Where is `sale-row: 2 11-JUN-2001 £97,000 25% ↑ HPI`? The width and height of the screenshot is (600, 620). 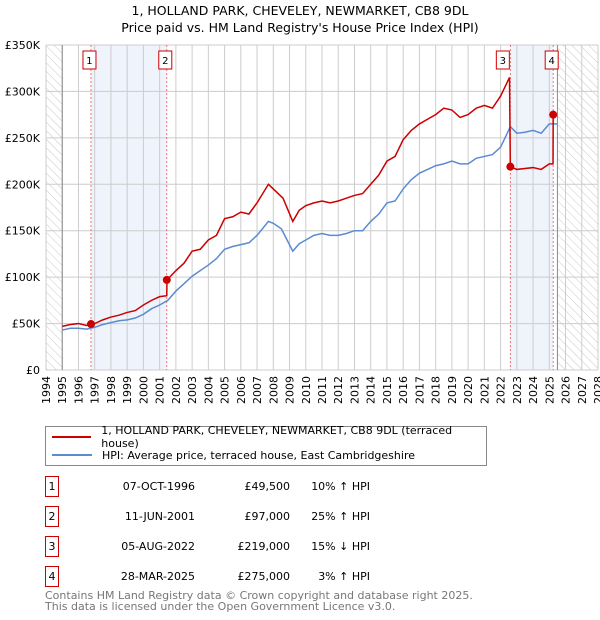 sale-row: 2 11-JUN-2001 £97,000 25% ↑ HPI is located at coordinates (245, 516).